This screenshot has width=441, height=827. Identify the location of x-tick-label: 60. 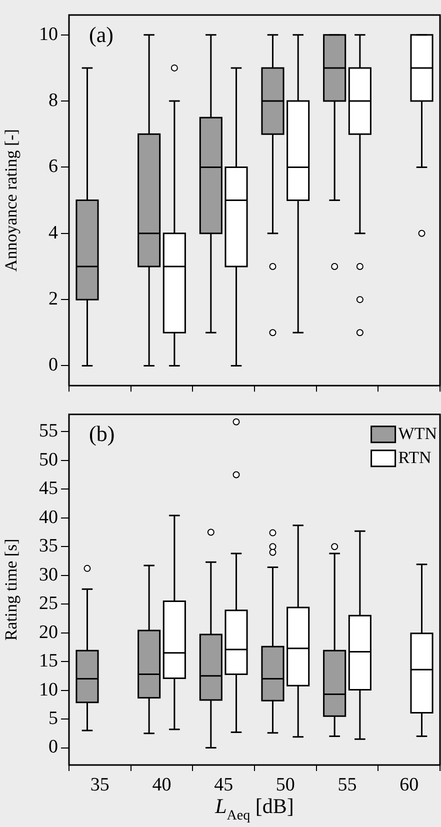
(409, 785).